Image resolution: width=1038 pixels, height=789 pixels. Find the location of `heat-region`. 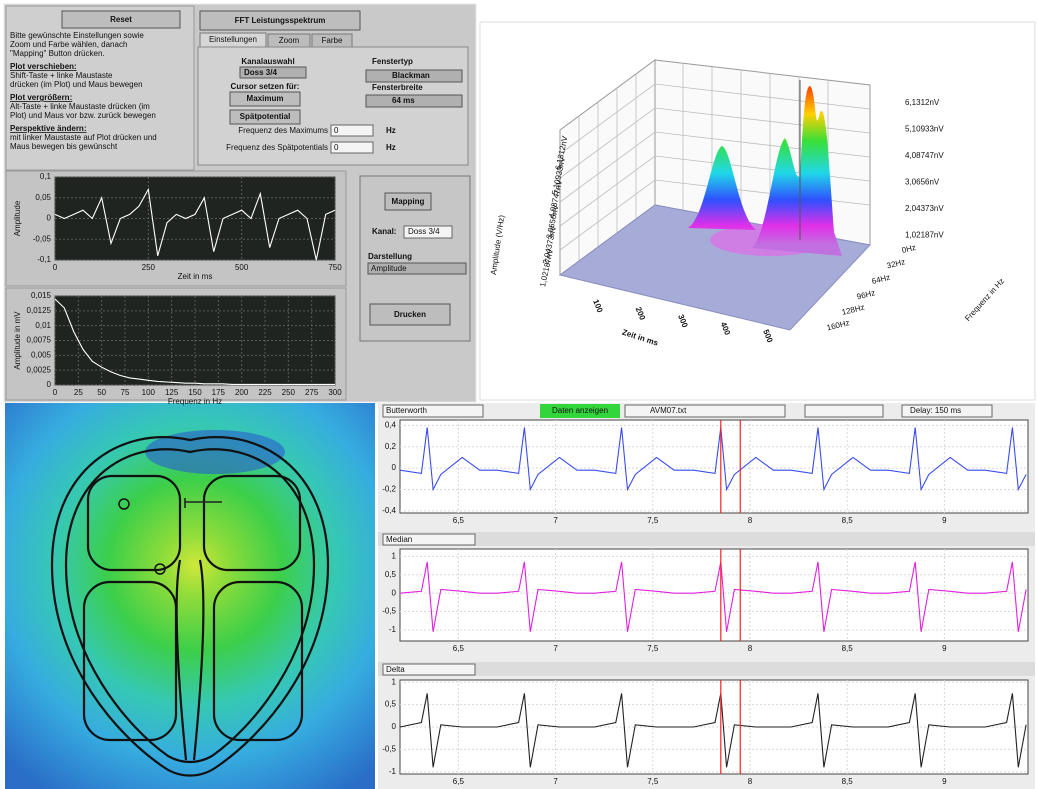

heat-region is located at coordinates (215, 452).